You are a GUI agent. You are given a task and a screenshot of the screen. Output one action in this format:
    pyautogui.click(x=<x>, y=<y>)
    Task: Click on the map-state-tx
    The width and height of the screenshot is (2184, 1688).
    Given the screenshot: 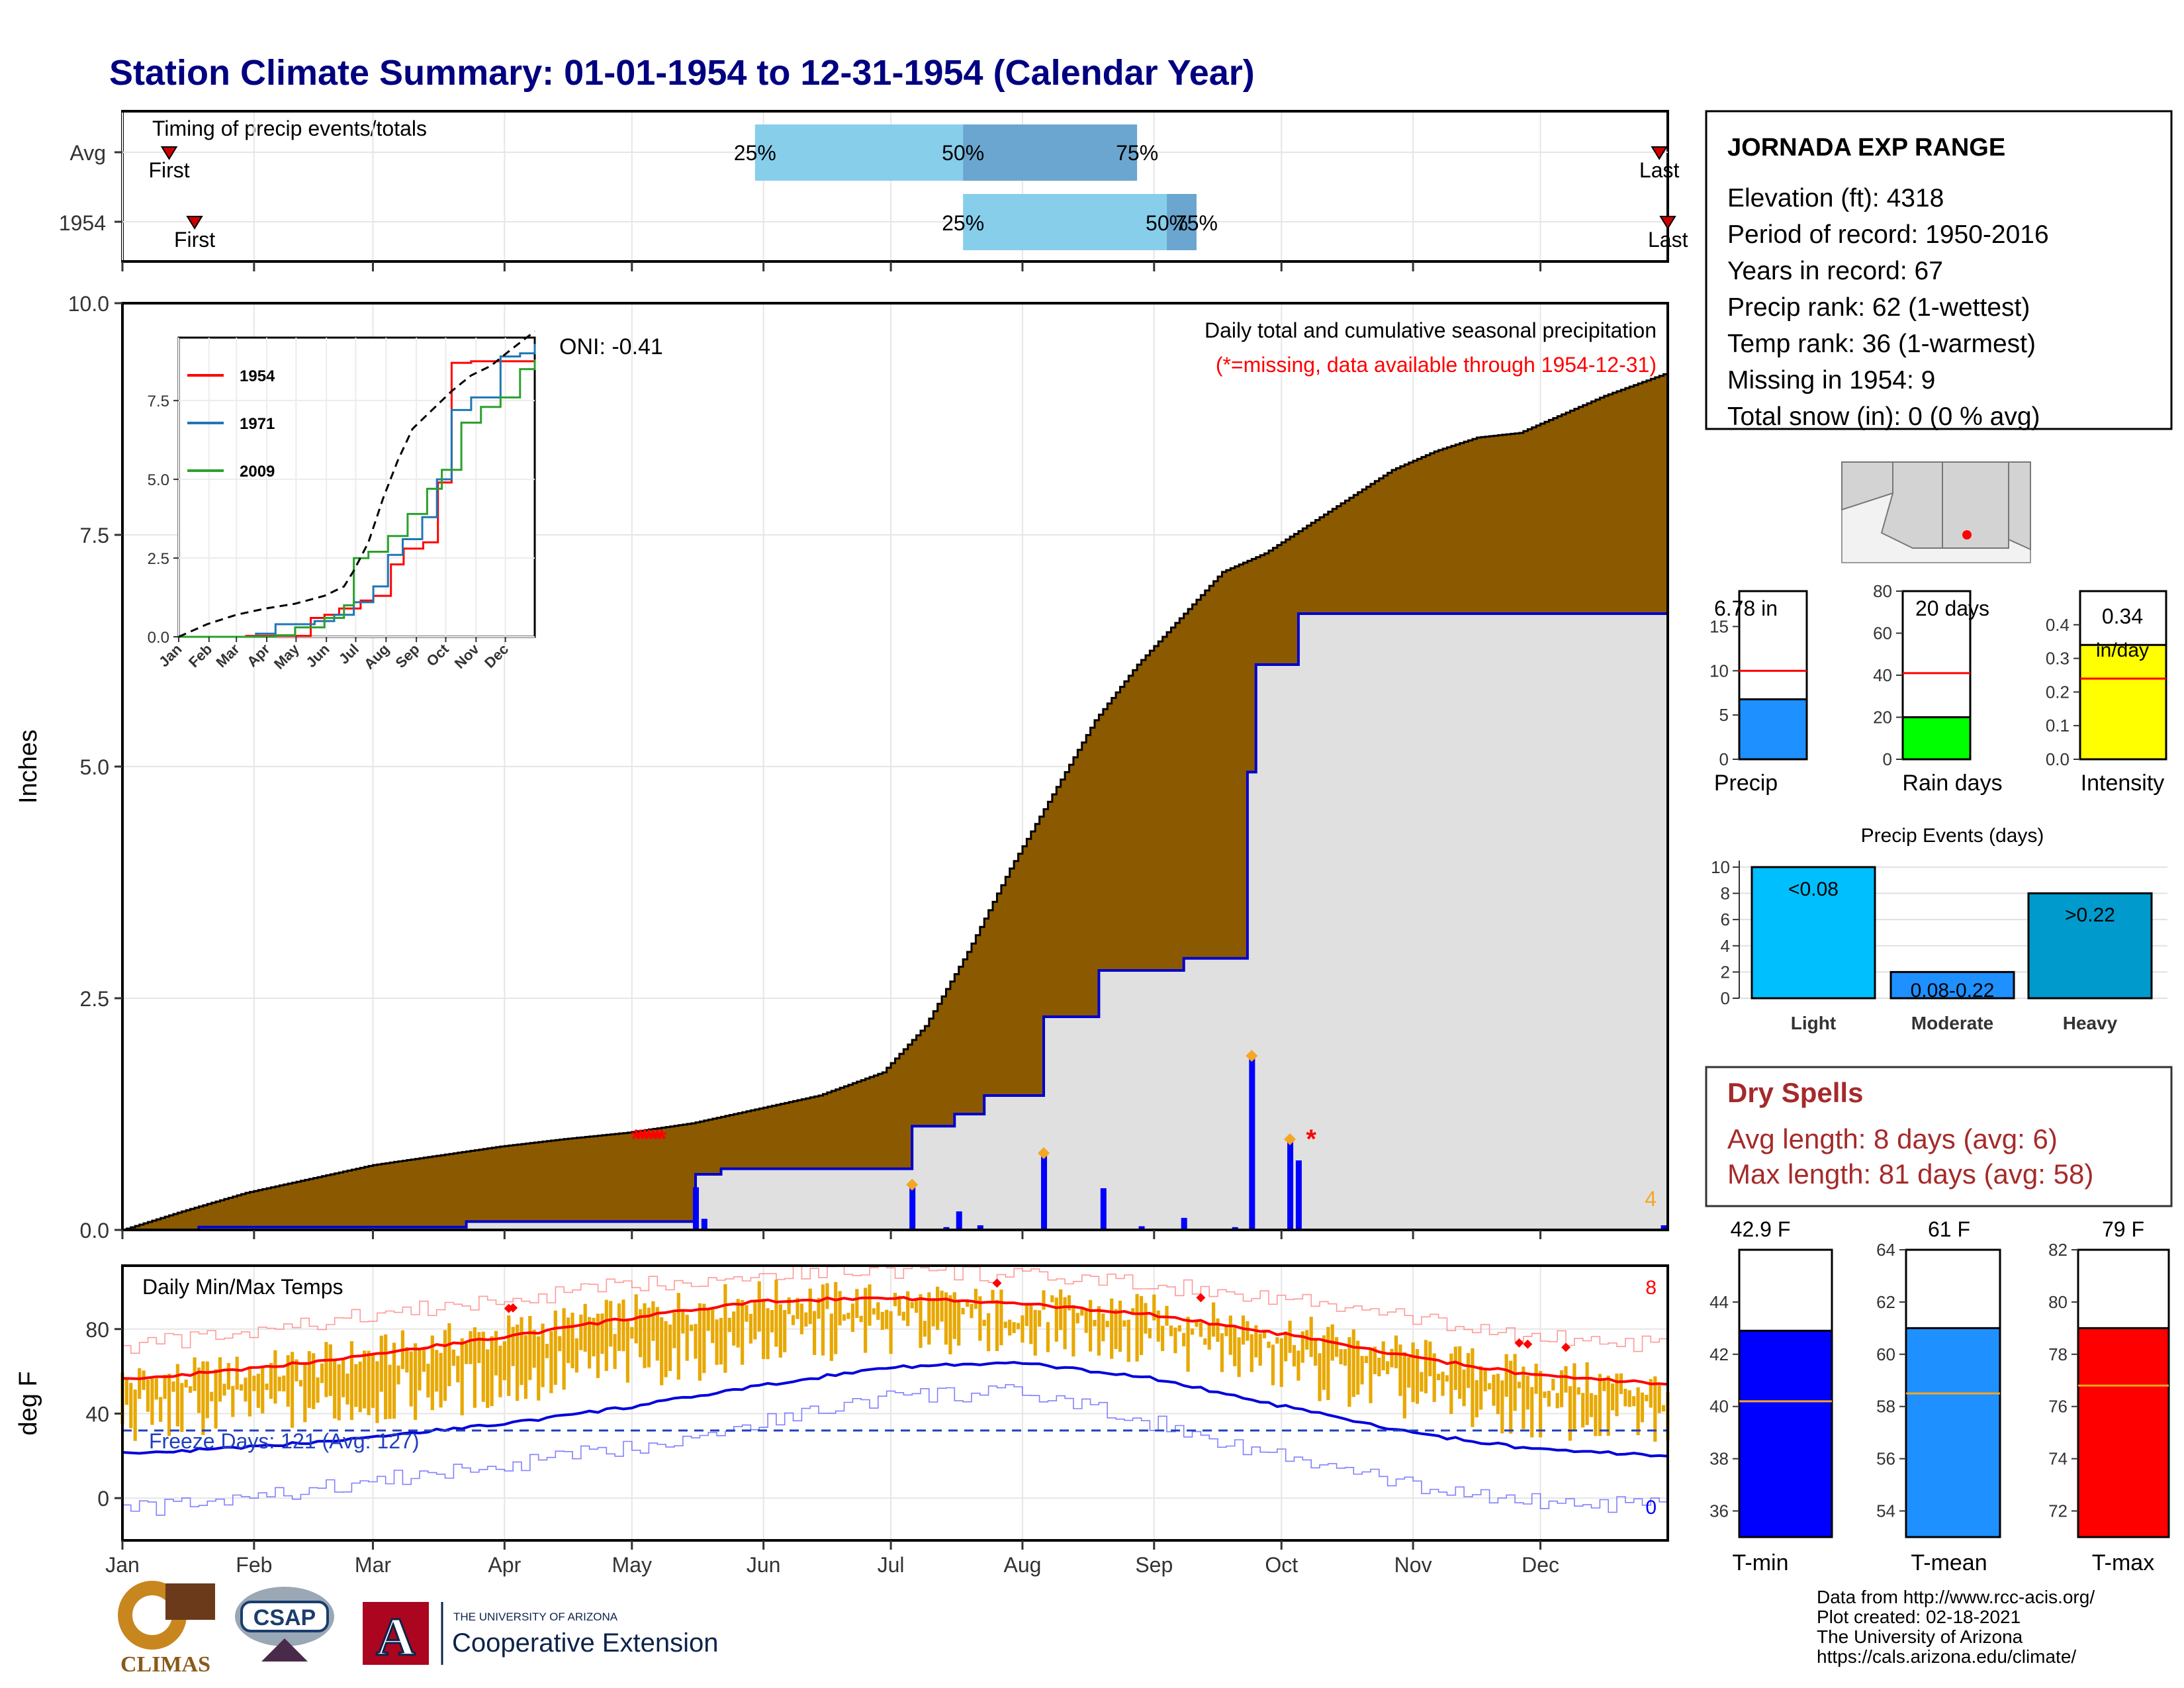 What is the action you would take?
    pyautogui.click(x=2019, y=506)
    